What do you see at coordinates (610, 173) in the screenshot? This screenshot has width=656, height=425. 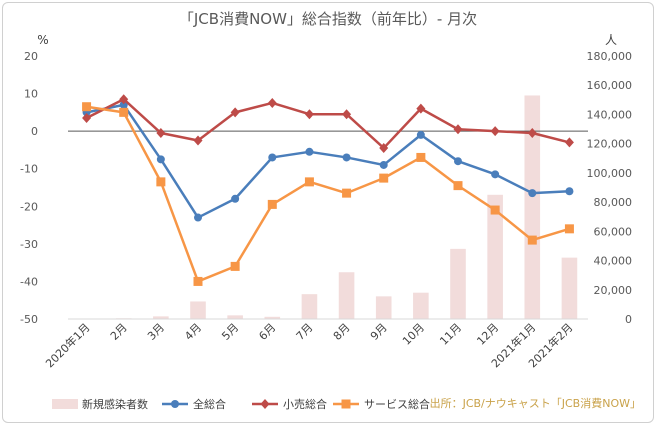 I see `y-right-tick-label: 100,000` at bounding box center [610, 173].